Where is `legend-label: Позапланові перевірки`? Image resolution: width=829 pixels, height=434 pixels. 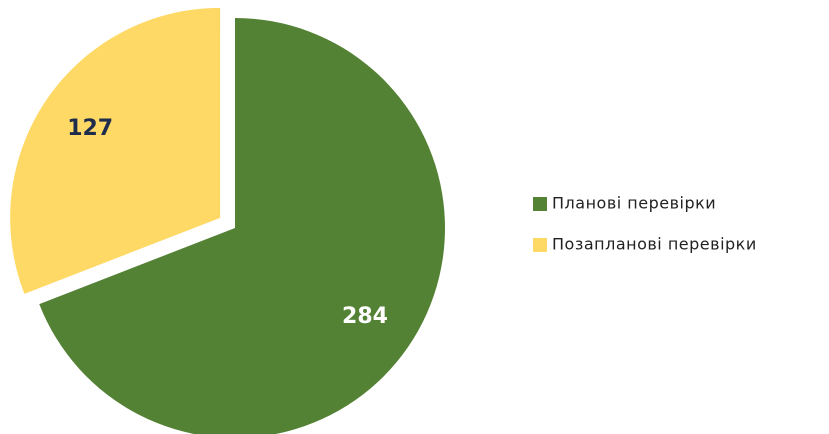 legend-label: Позапланові перевірки is located at coordinates (654, 244).